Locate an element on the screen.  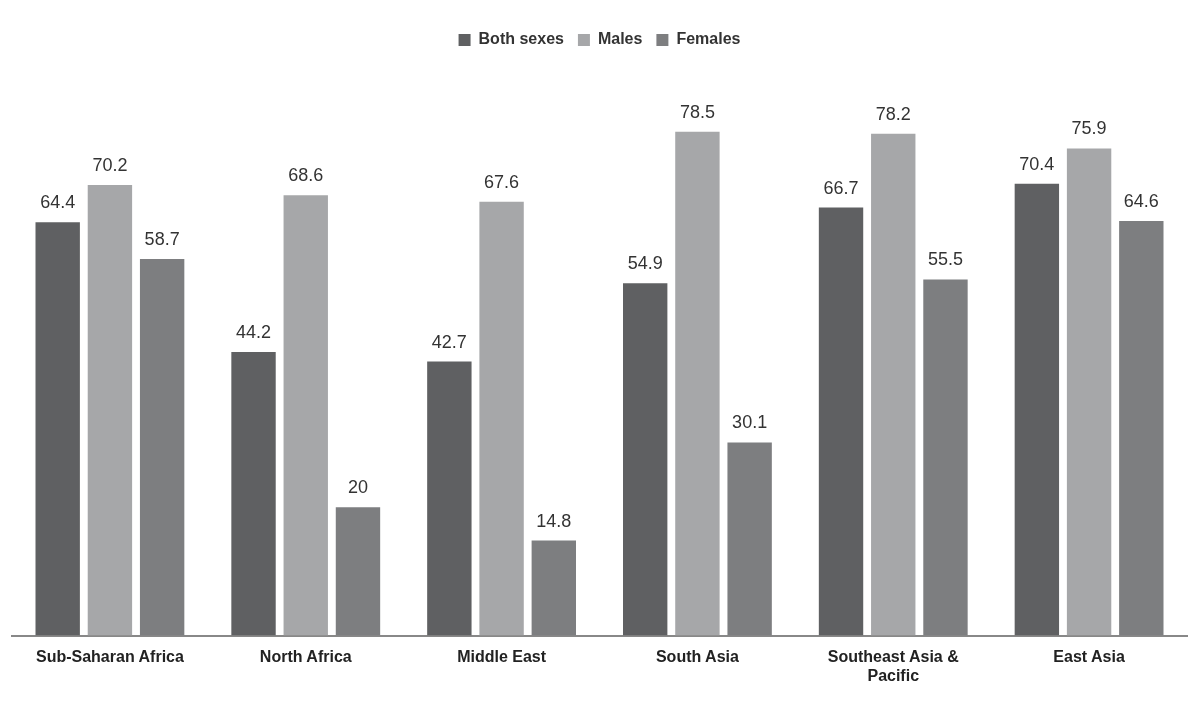
data-label: 44.2 is located at coordinates (254, 331).